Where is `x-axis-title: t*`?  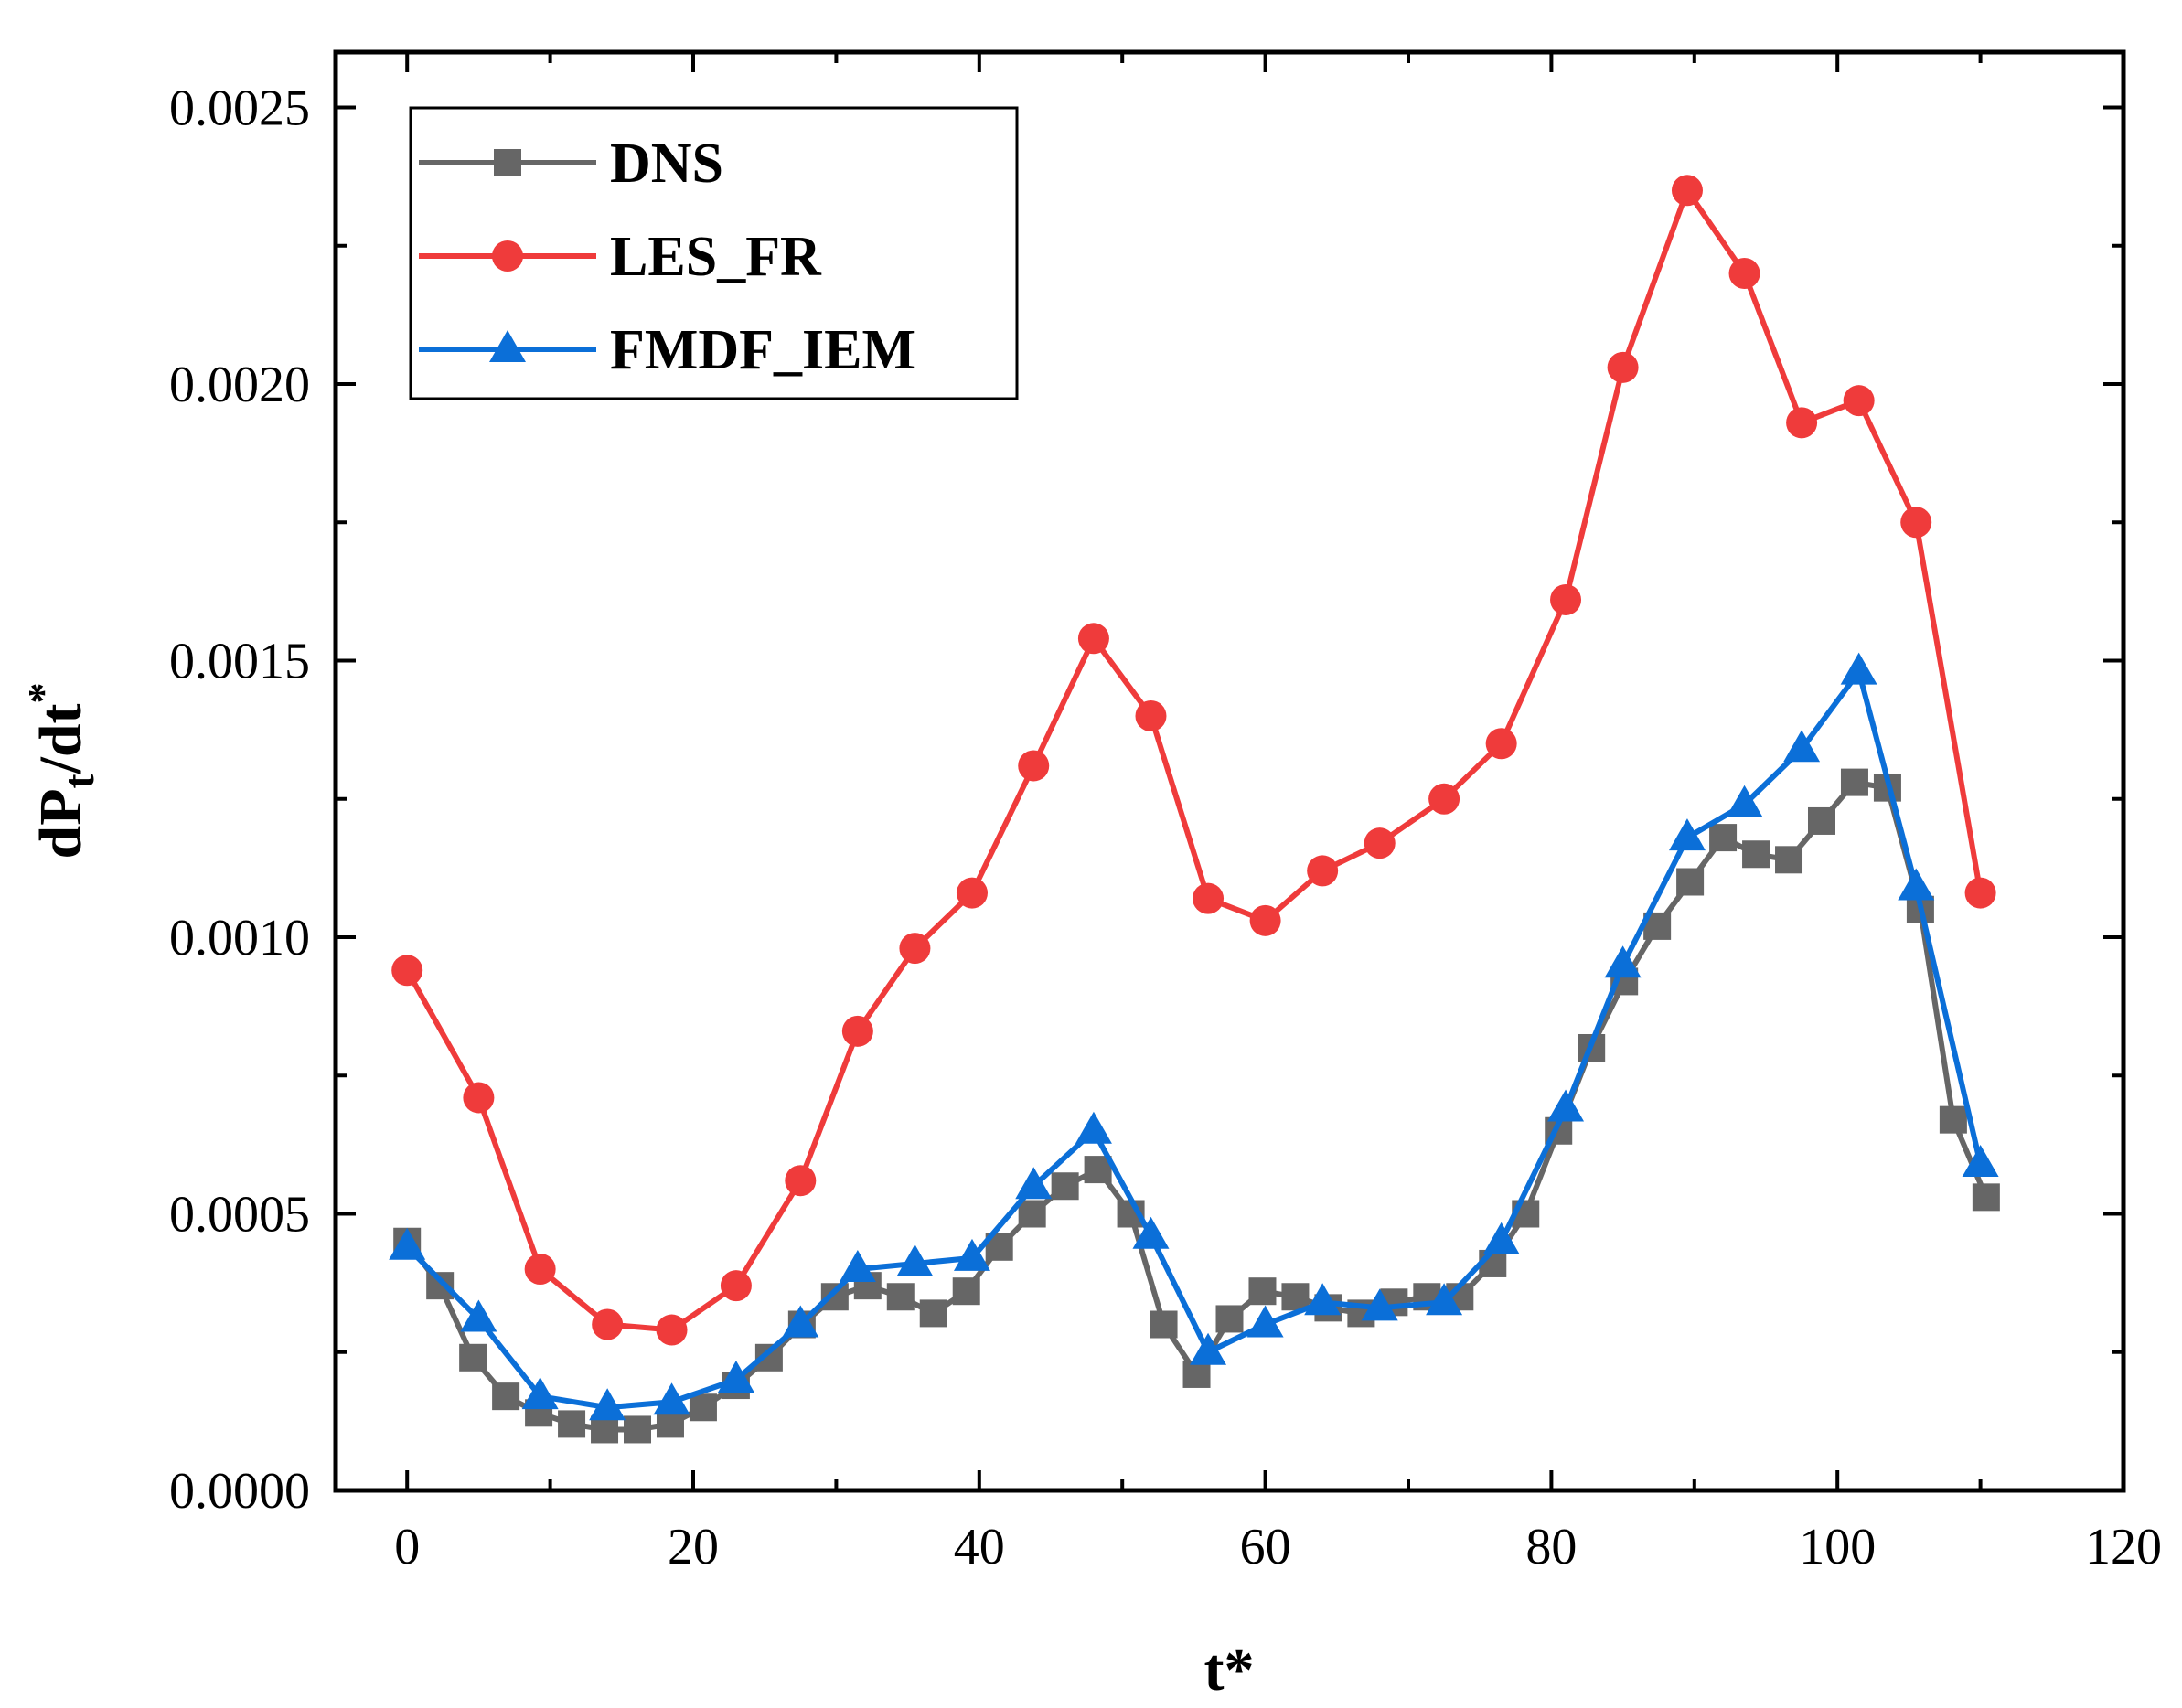 x-axis-title: t* is located at coordinates (1229, 1670).